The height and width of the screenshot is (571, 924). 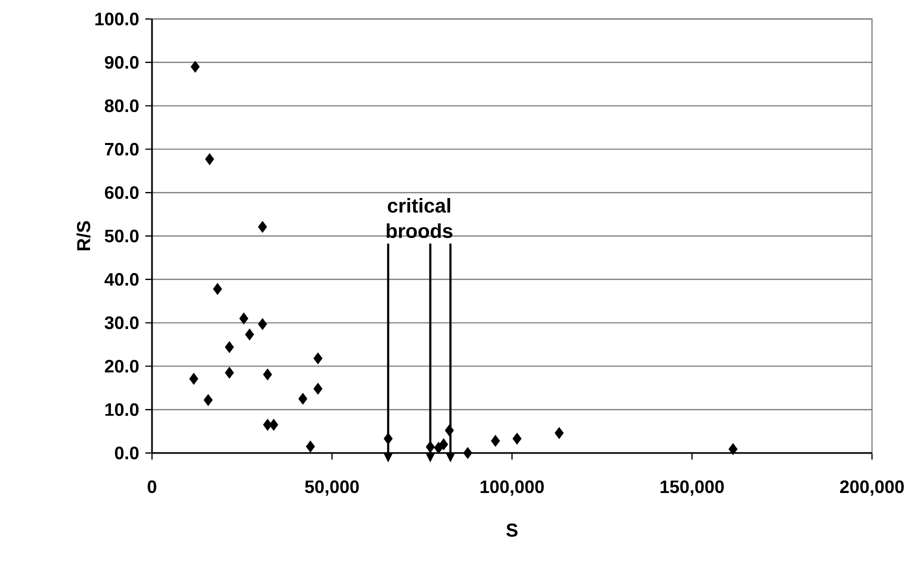 What do you see at coordinates (122, 149) in the screenshot?
I see `y-tick-label: 70.0` at bounding box center [122, 149].